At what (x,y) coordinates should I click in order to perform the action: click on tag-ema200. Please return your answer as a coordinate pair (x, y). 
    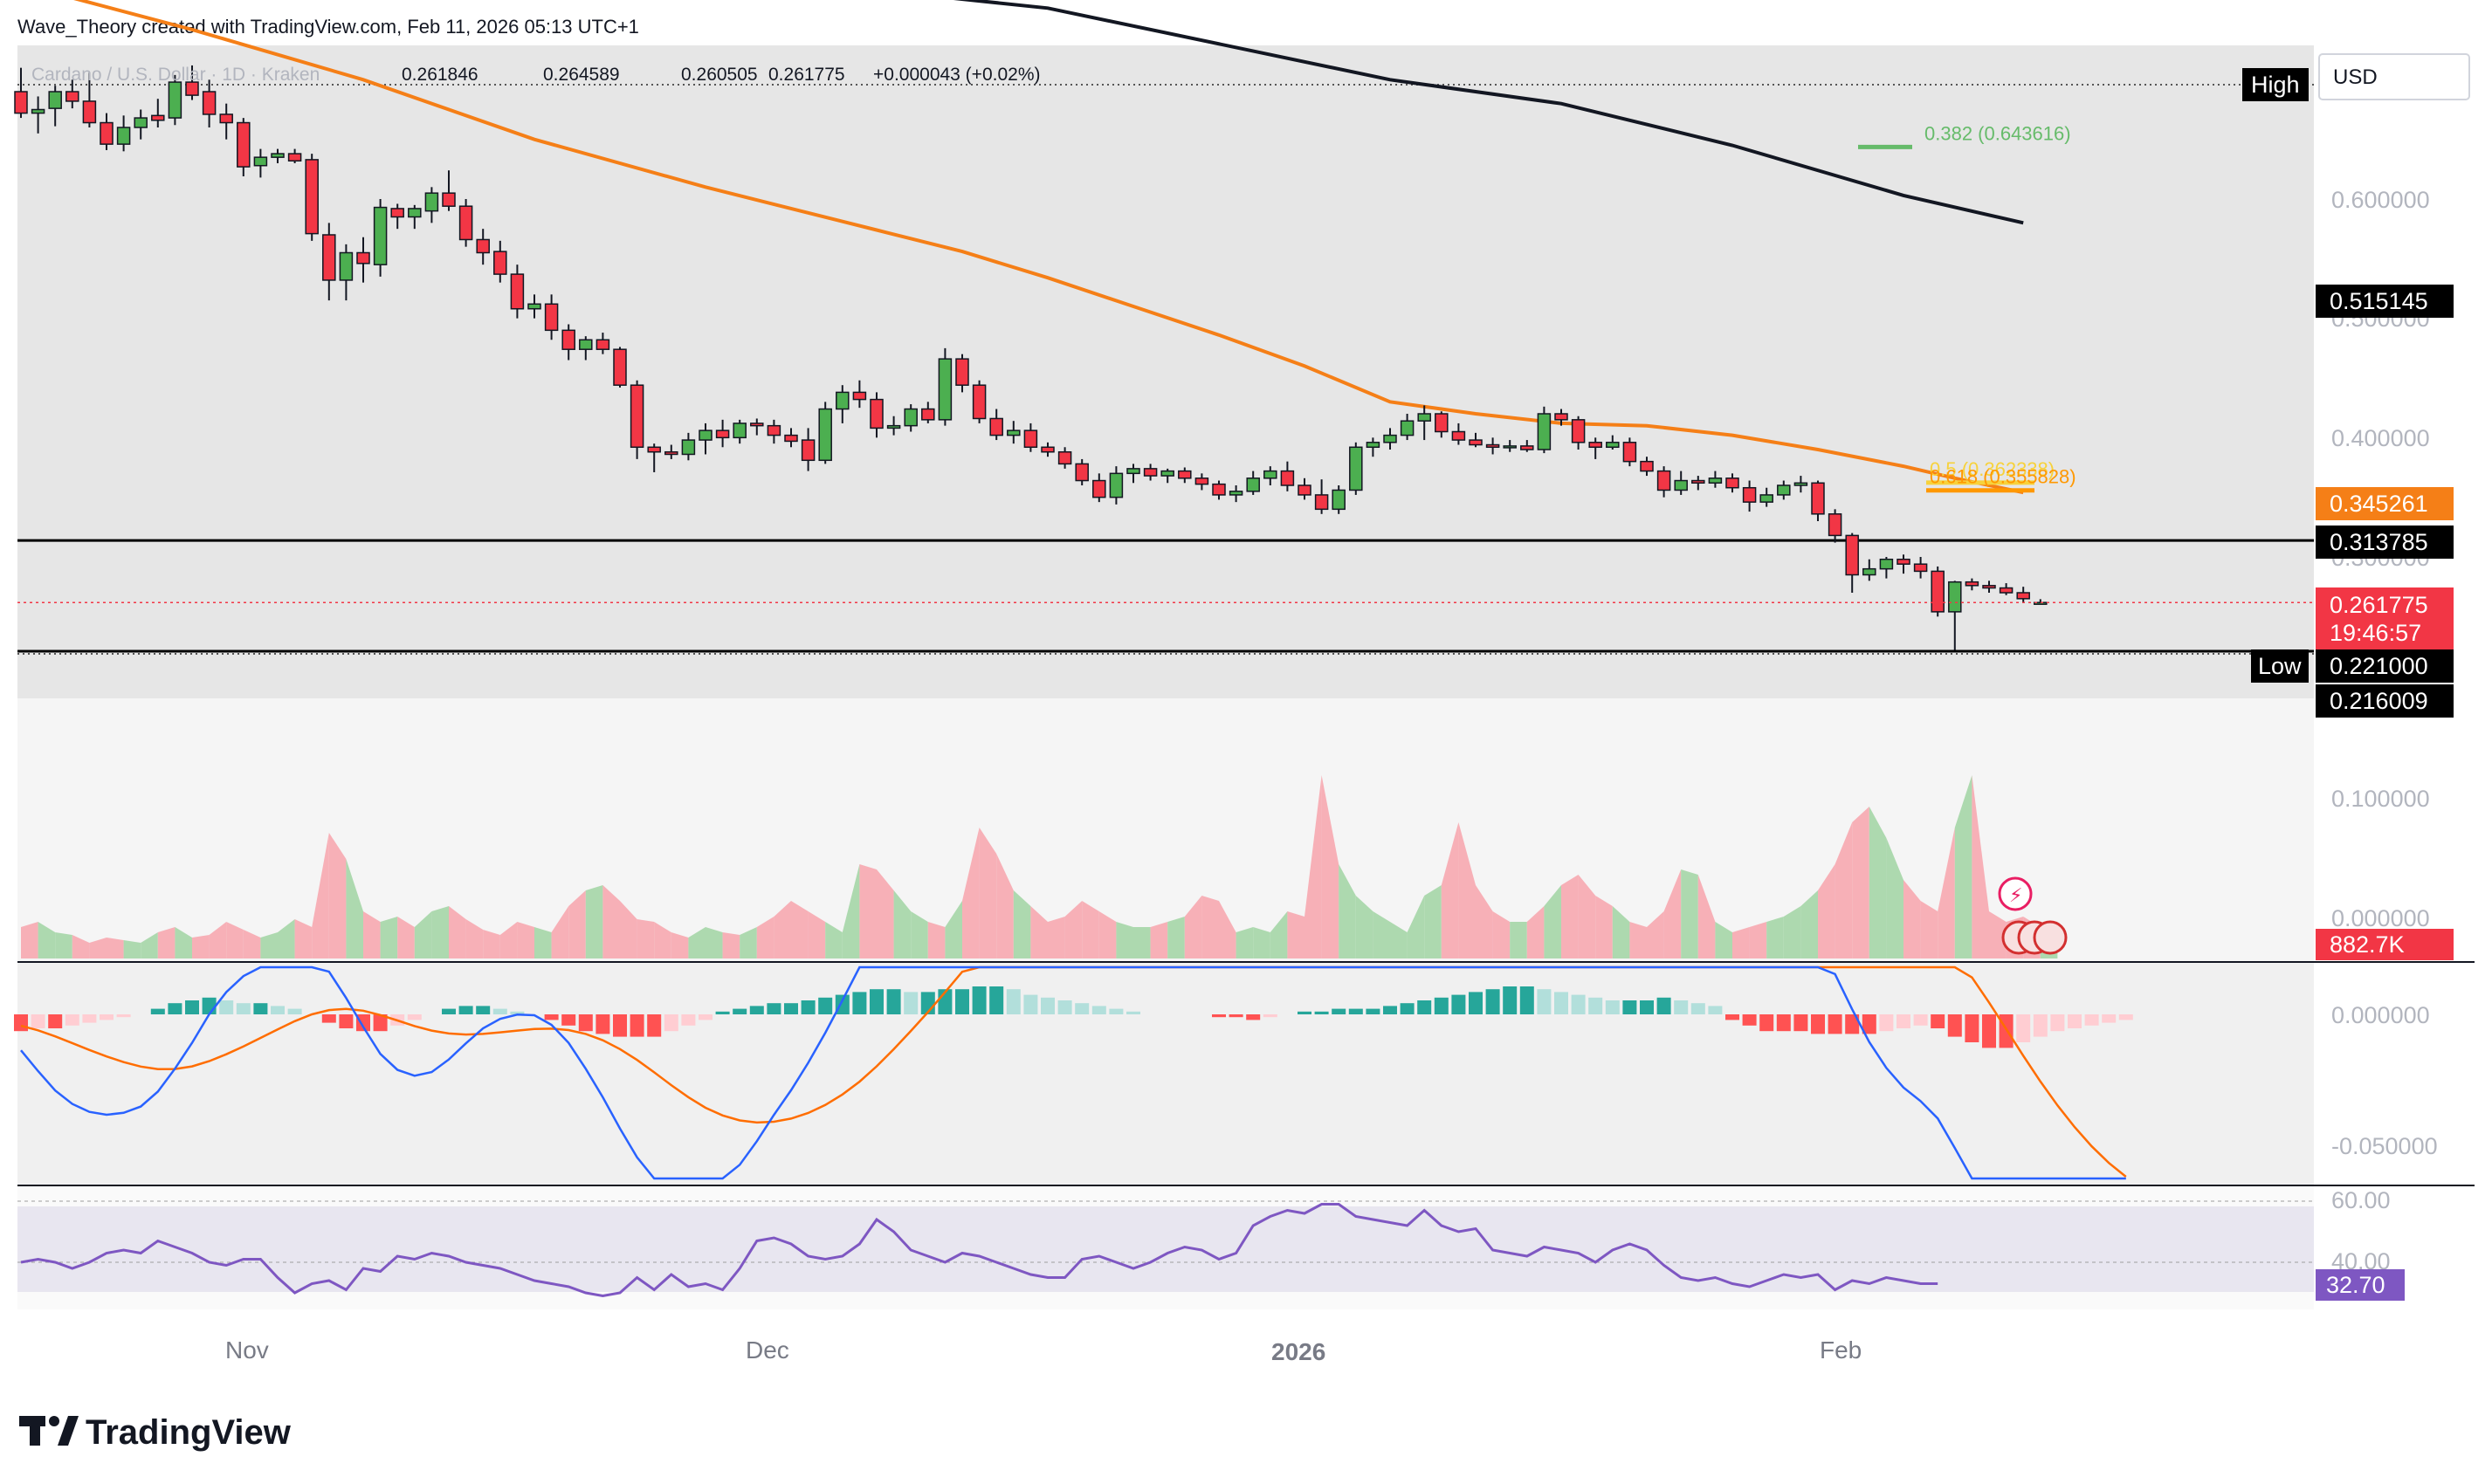
    Looking at the image, I should click on (2385, 301).